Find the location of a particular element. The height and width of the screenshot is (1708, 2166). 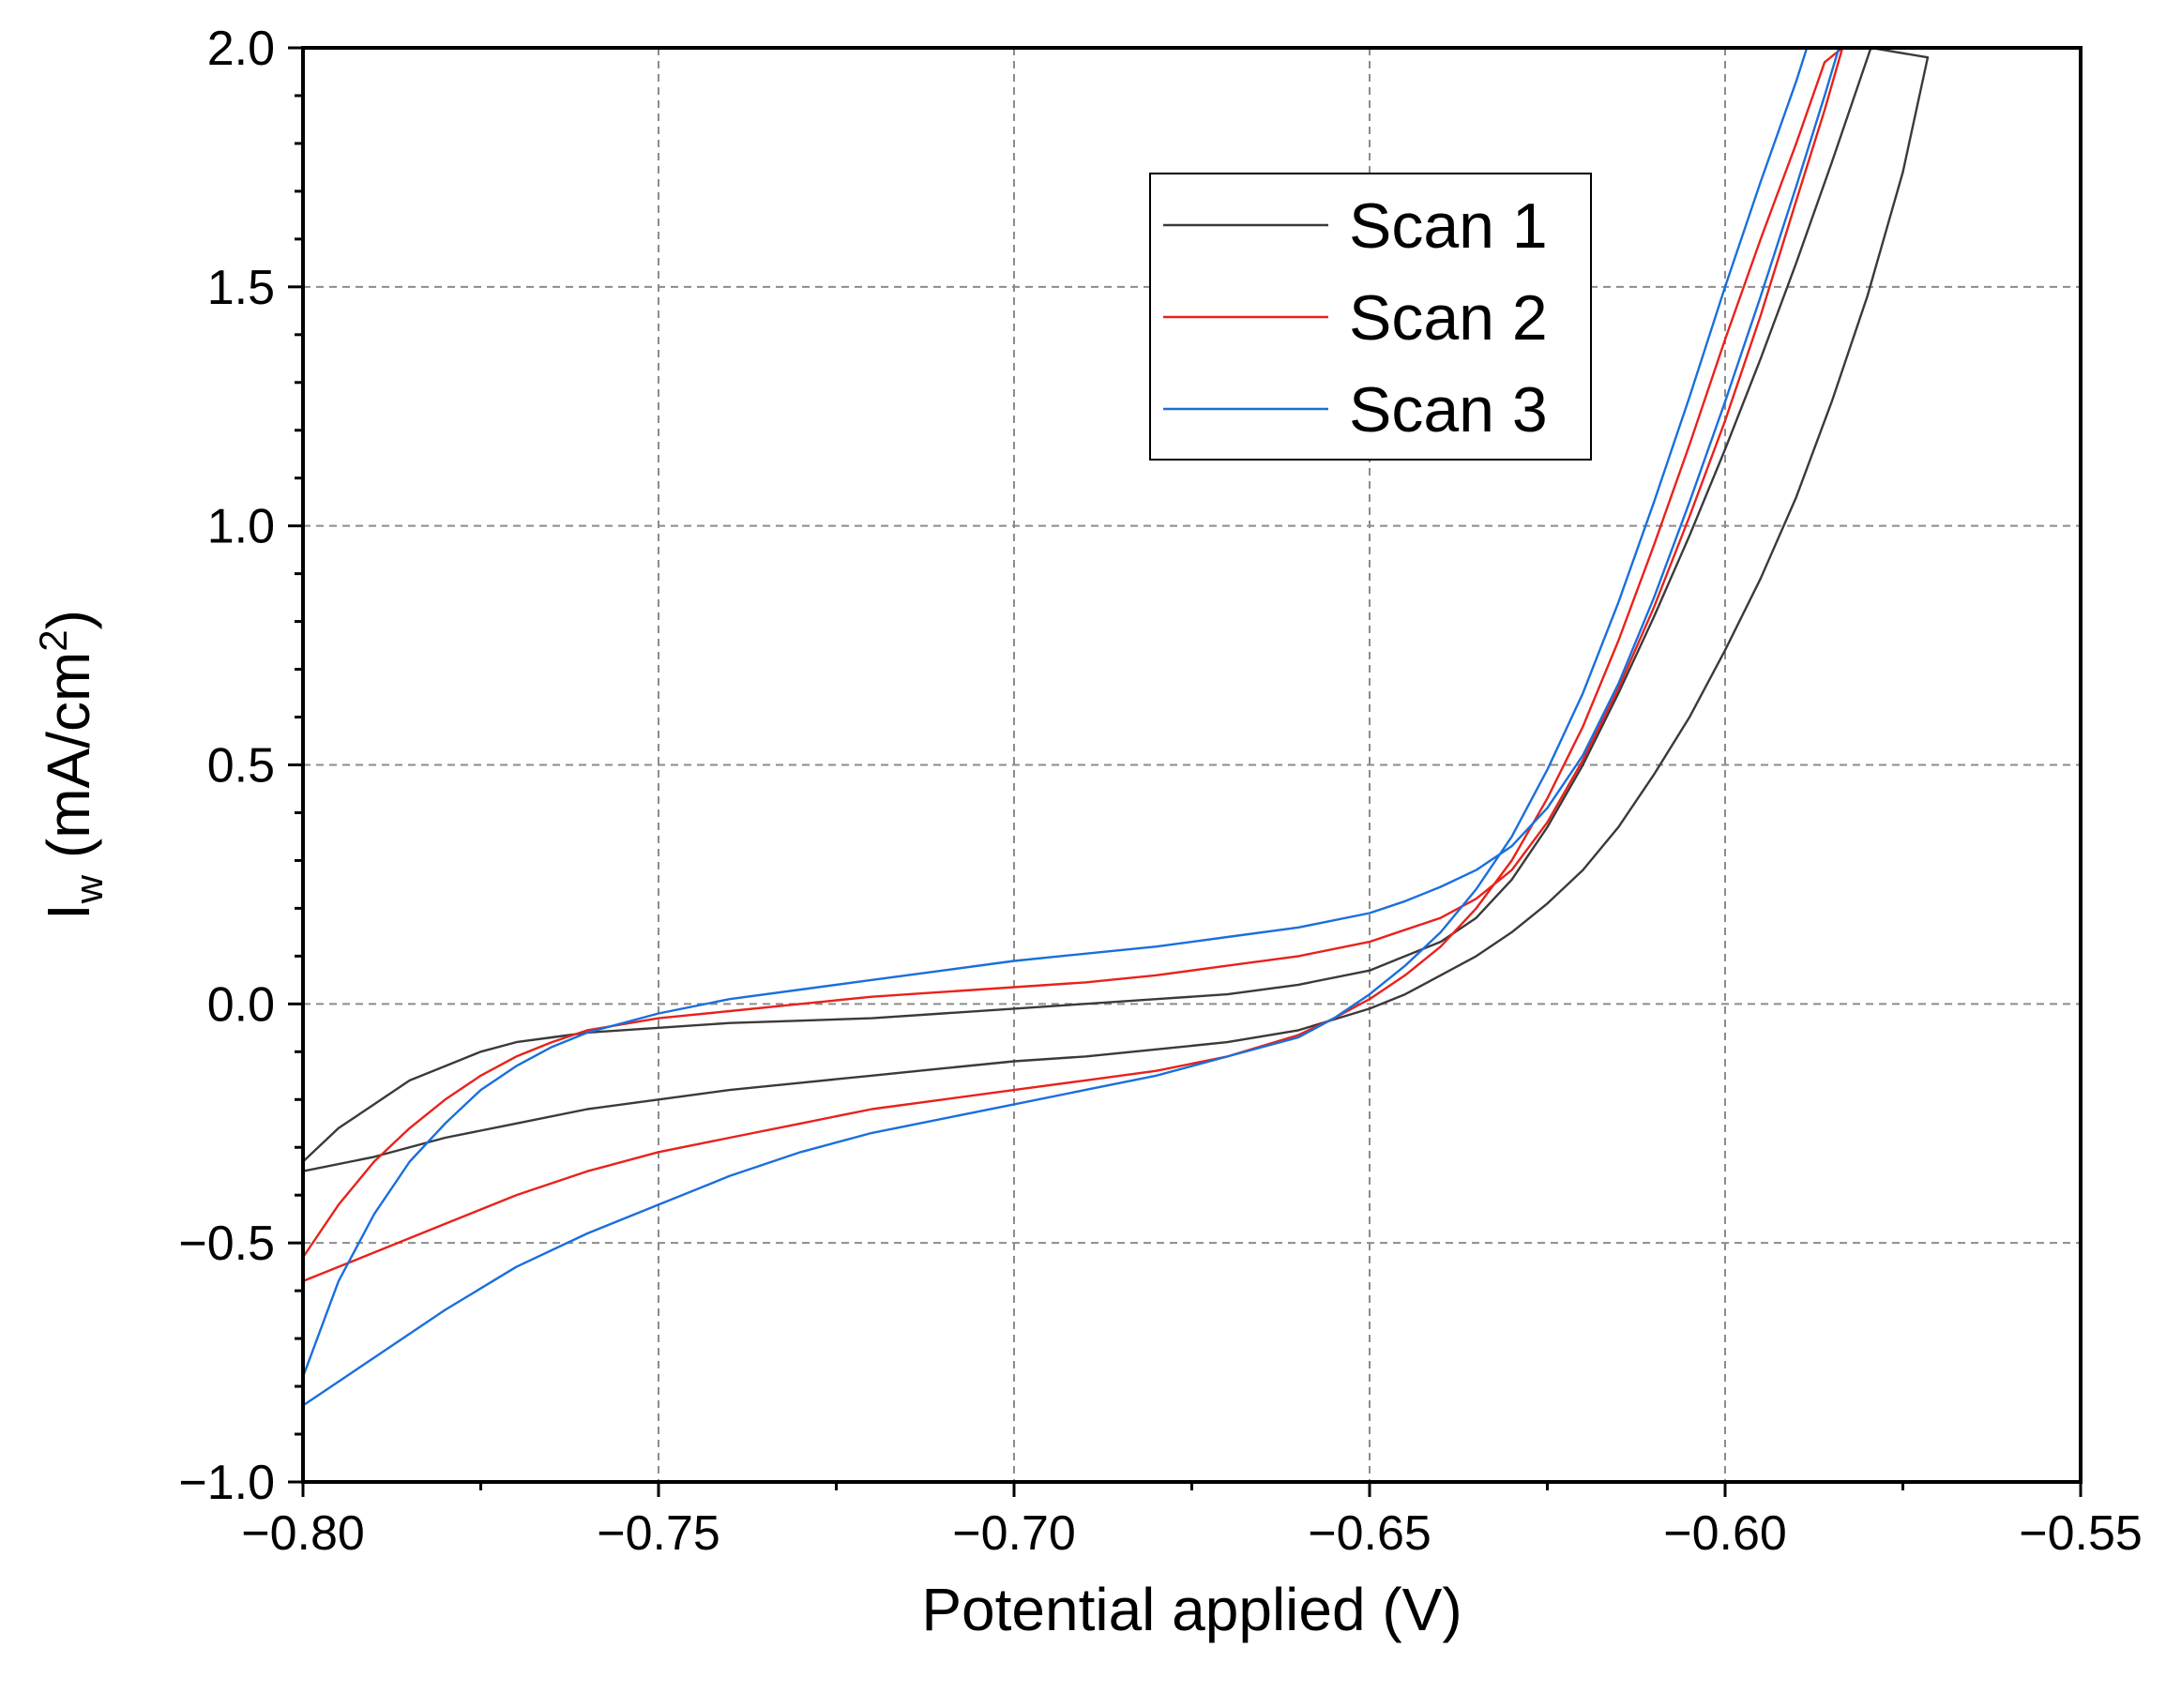

y-axis-title-close: ) is located at coordinates (68, 619).